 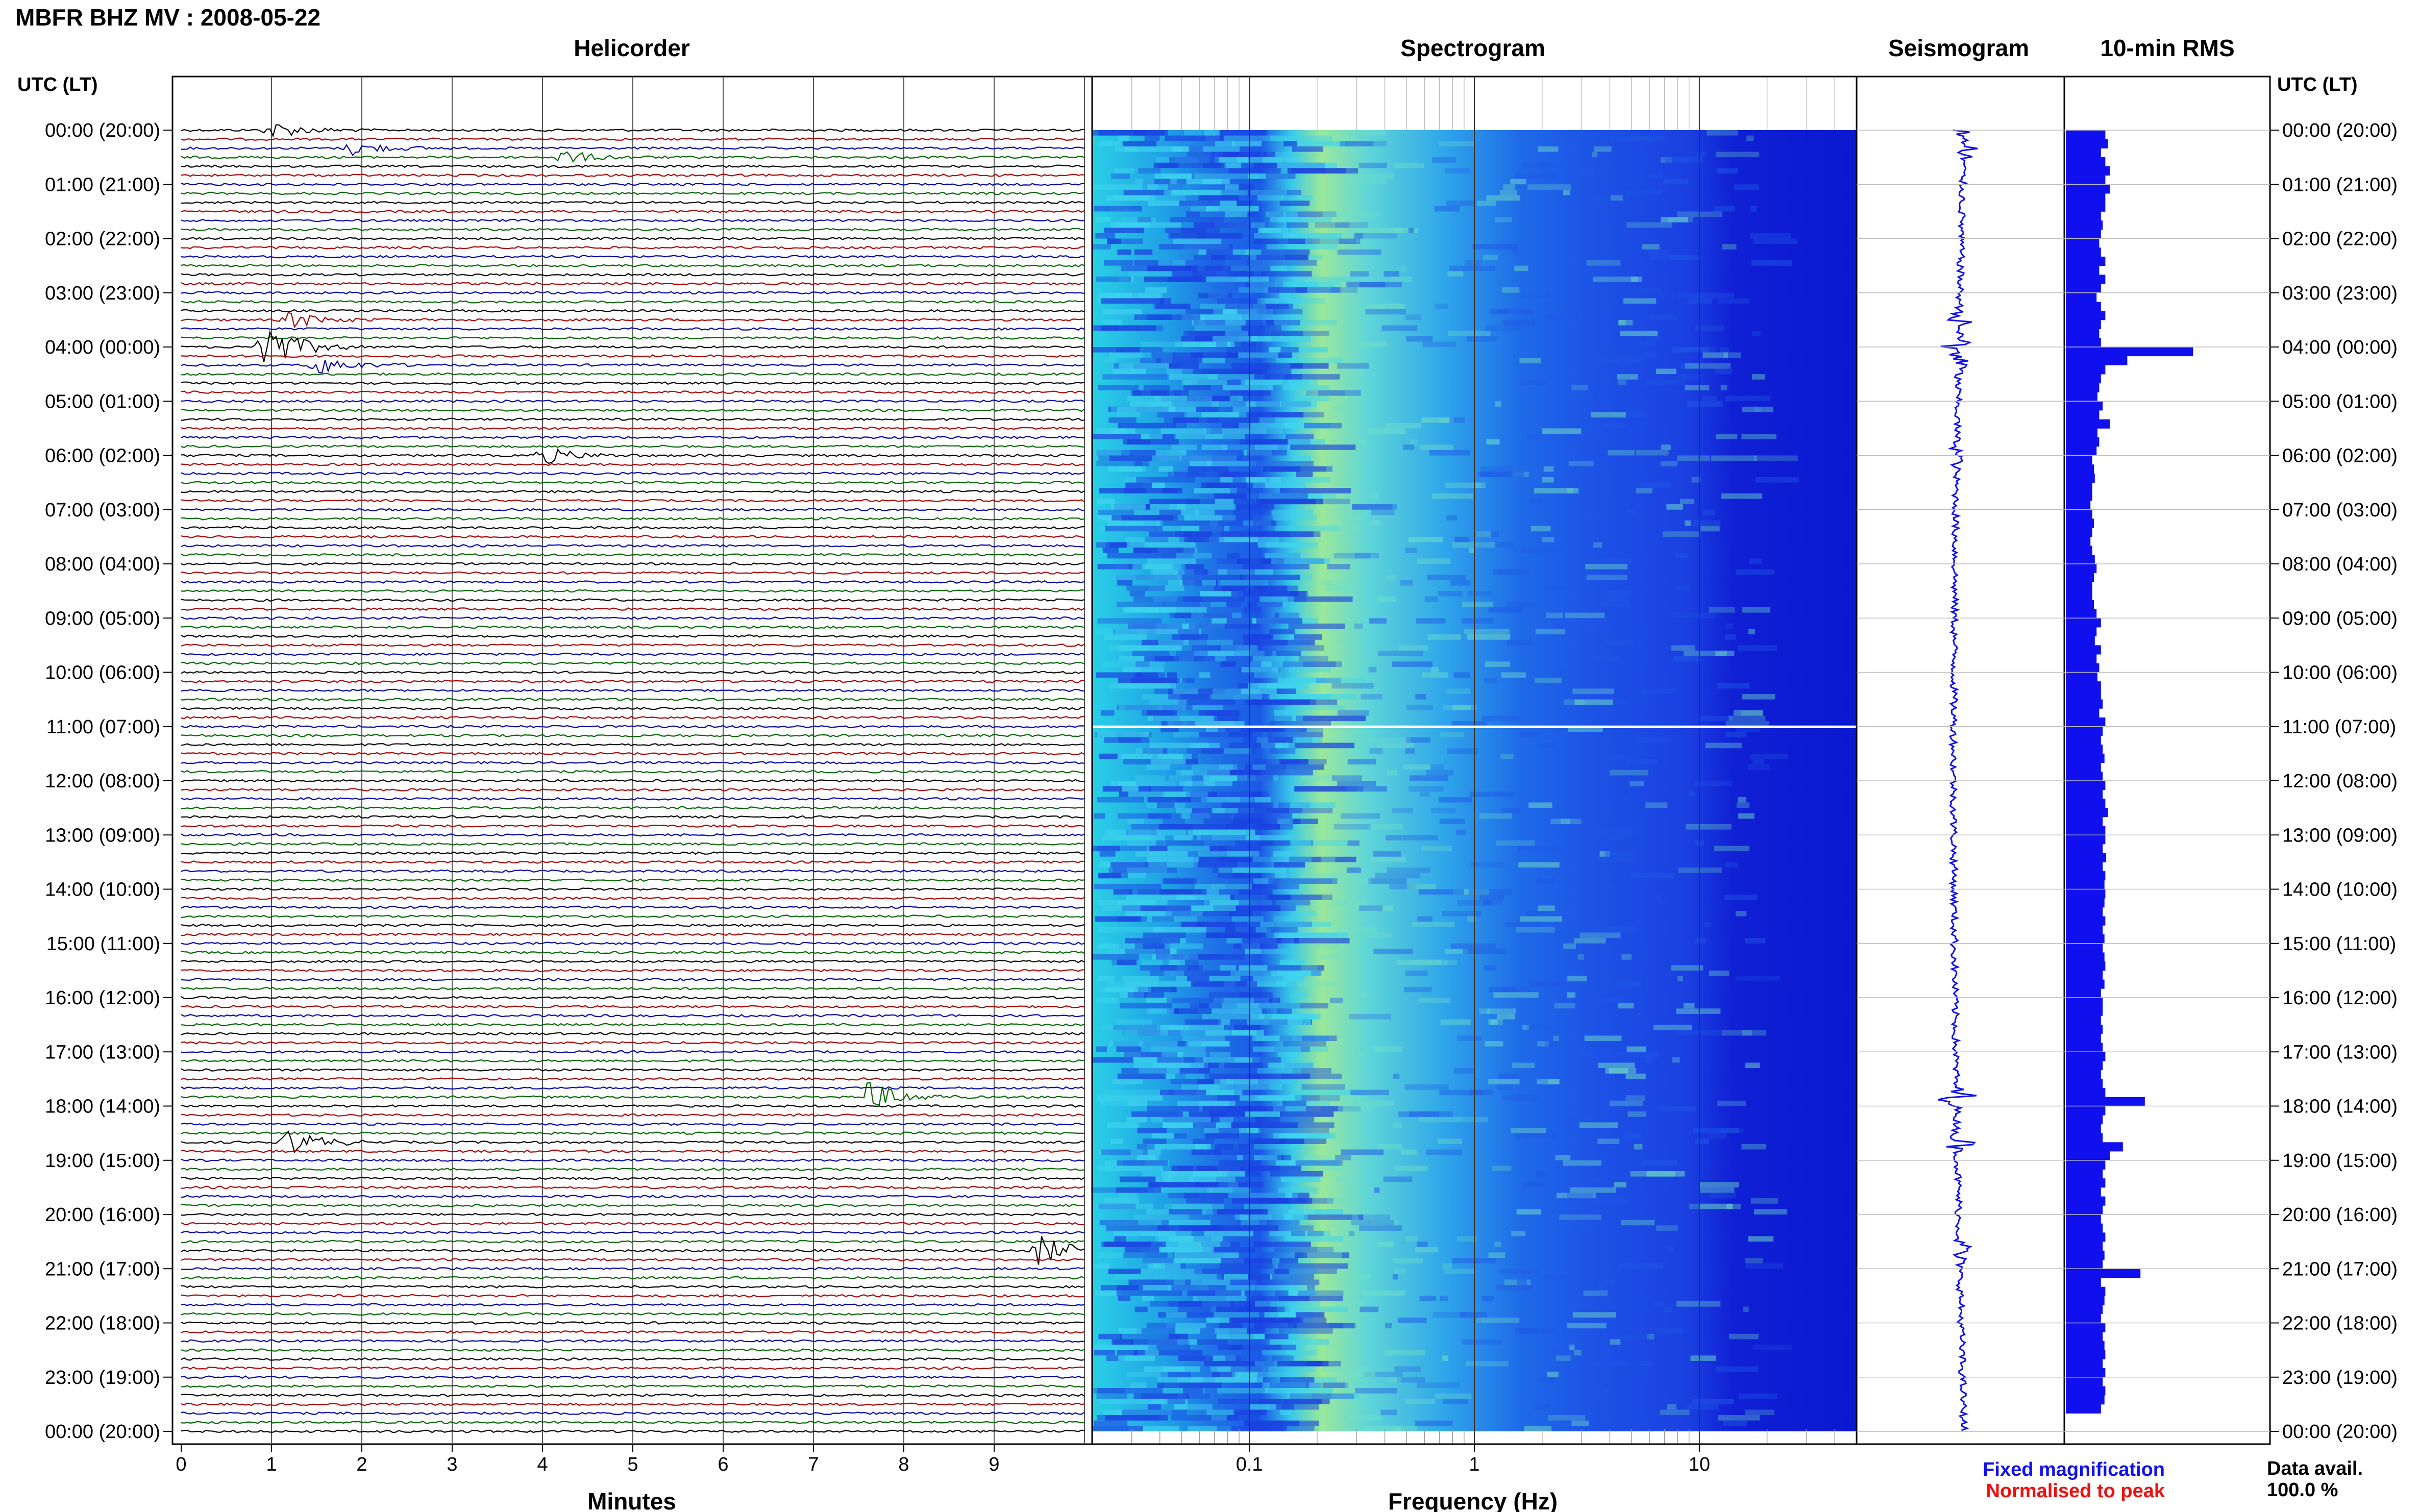 What do you see at coordinates (102, 835) in the screenshot?
I see `time-tick-label-left: 13:00 (09:00)` at bounding box center [102, 835].